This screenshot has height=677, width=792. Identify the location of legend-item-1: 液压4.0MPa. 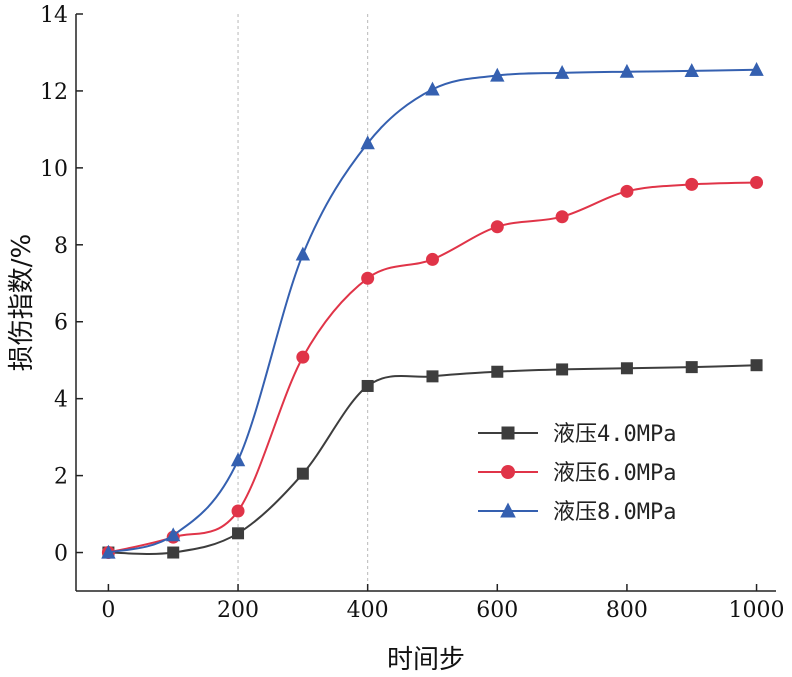
(577, 434).